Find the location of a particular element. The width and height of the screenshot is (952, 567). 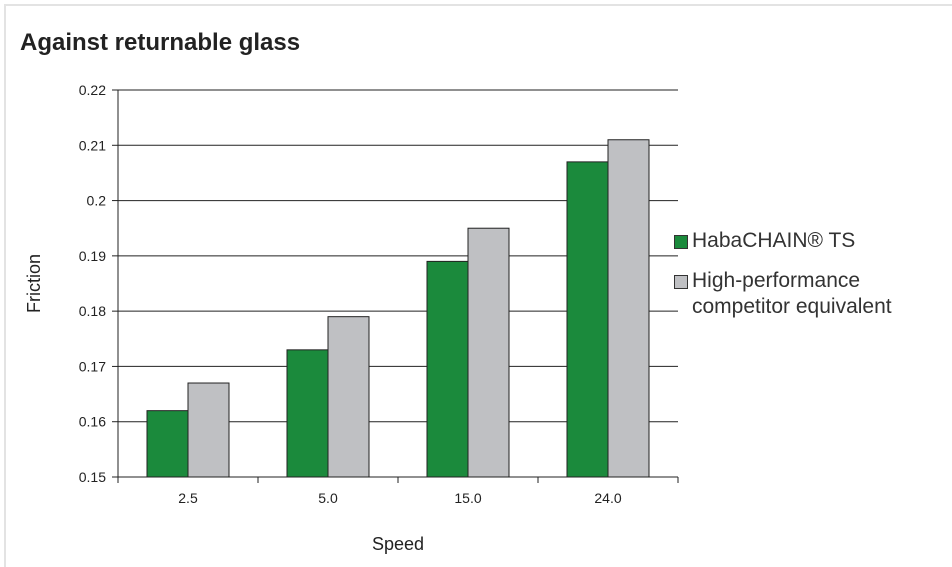

legend-swatch-habachain is located at coordinates (681, 242).